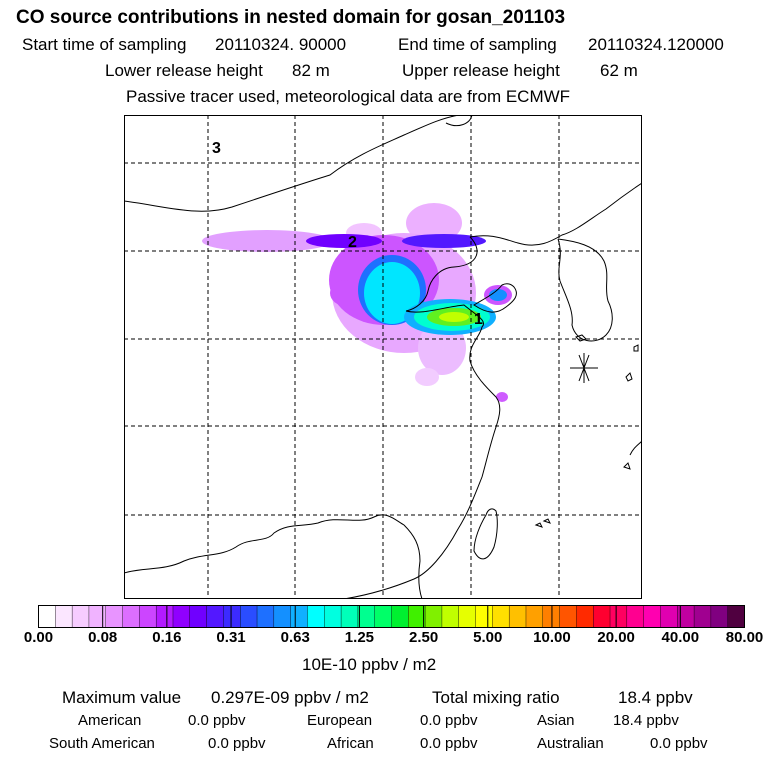 The height and width of the screenshot is (768, 768). What do you see at coordinates (102, 743) in the screenshot?
I see `south-american-label: South American` at bounding box center [102, 743].